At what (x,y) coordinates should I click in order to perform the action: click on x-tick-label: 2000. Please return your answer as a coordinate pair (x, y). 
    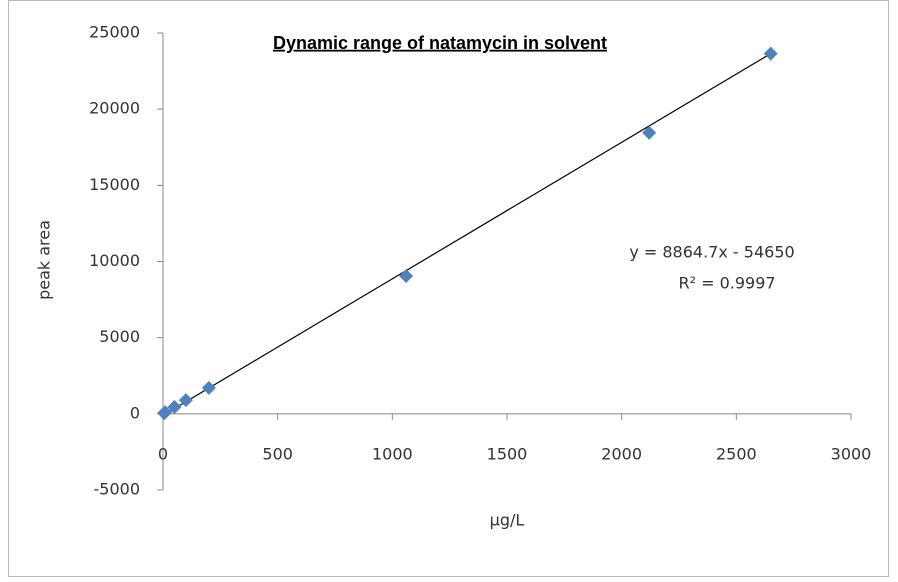
    Looking at the image, I should click on (621, 454).